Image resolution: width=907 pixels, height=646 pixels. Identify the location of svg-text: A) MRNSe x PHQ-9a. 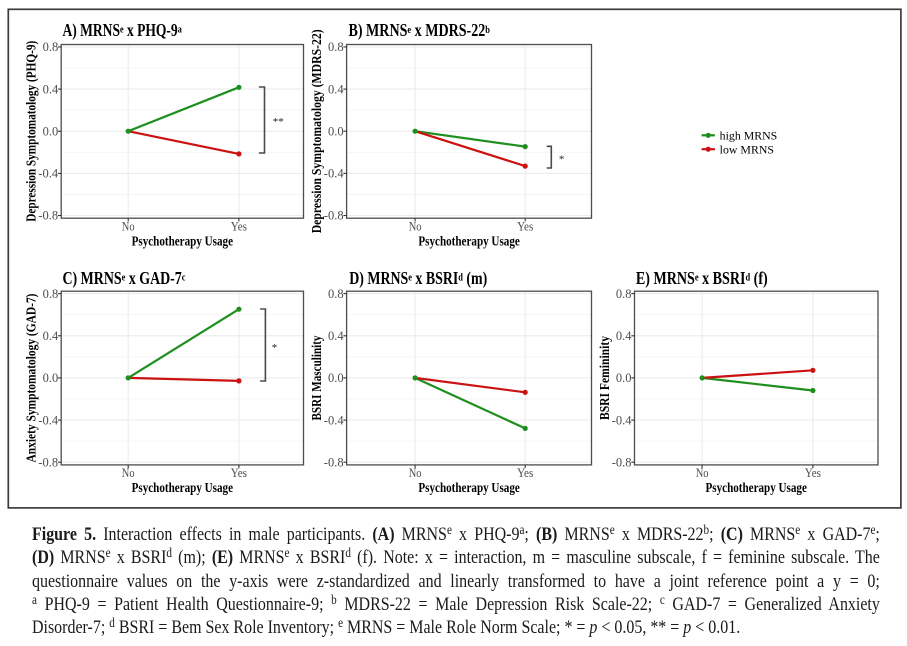
(123, 31).